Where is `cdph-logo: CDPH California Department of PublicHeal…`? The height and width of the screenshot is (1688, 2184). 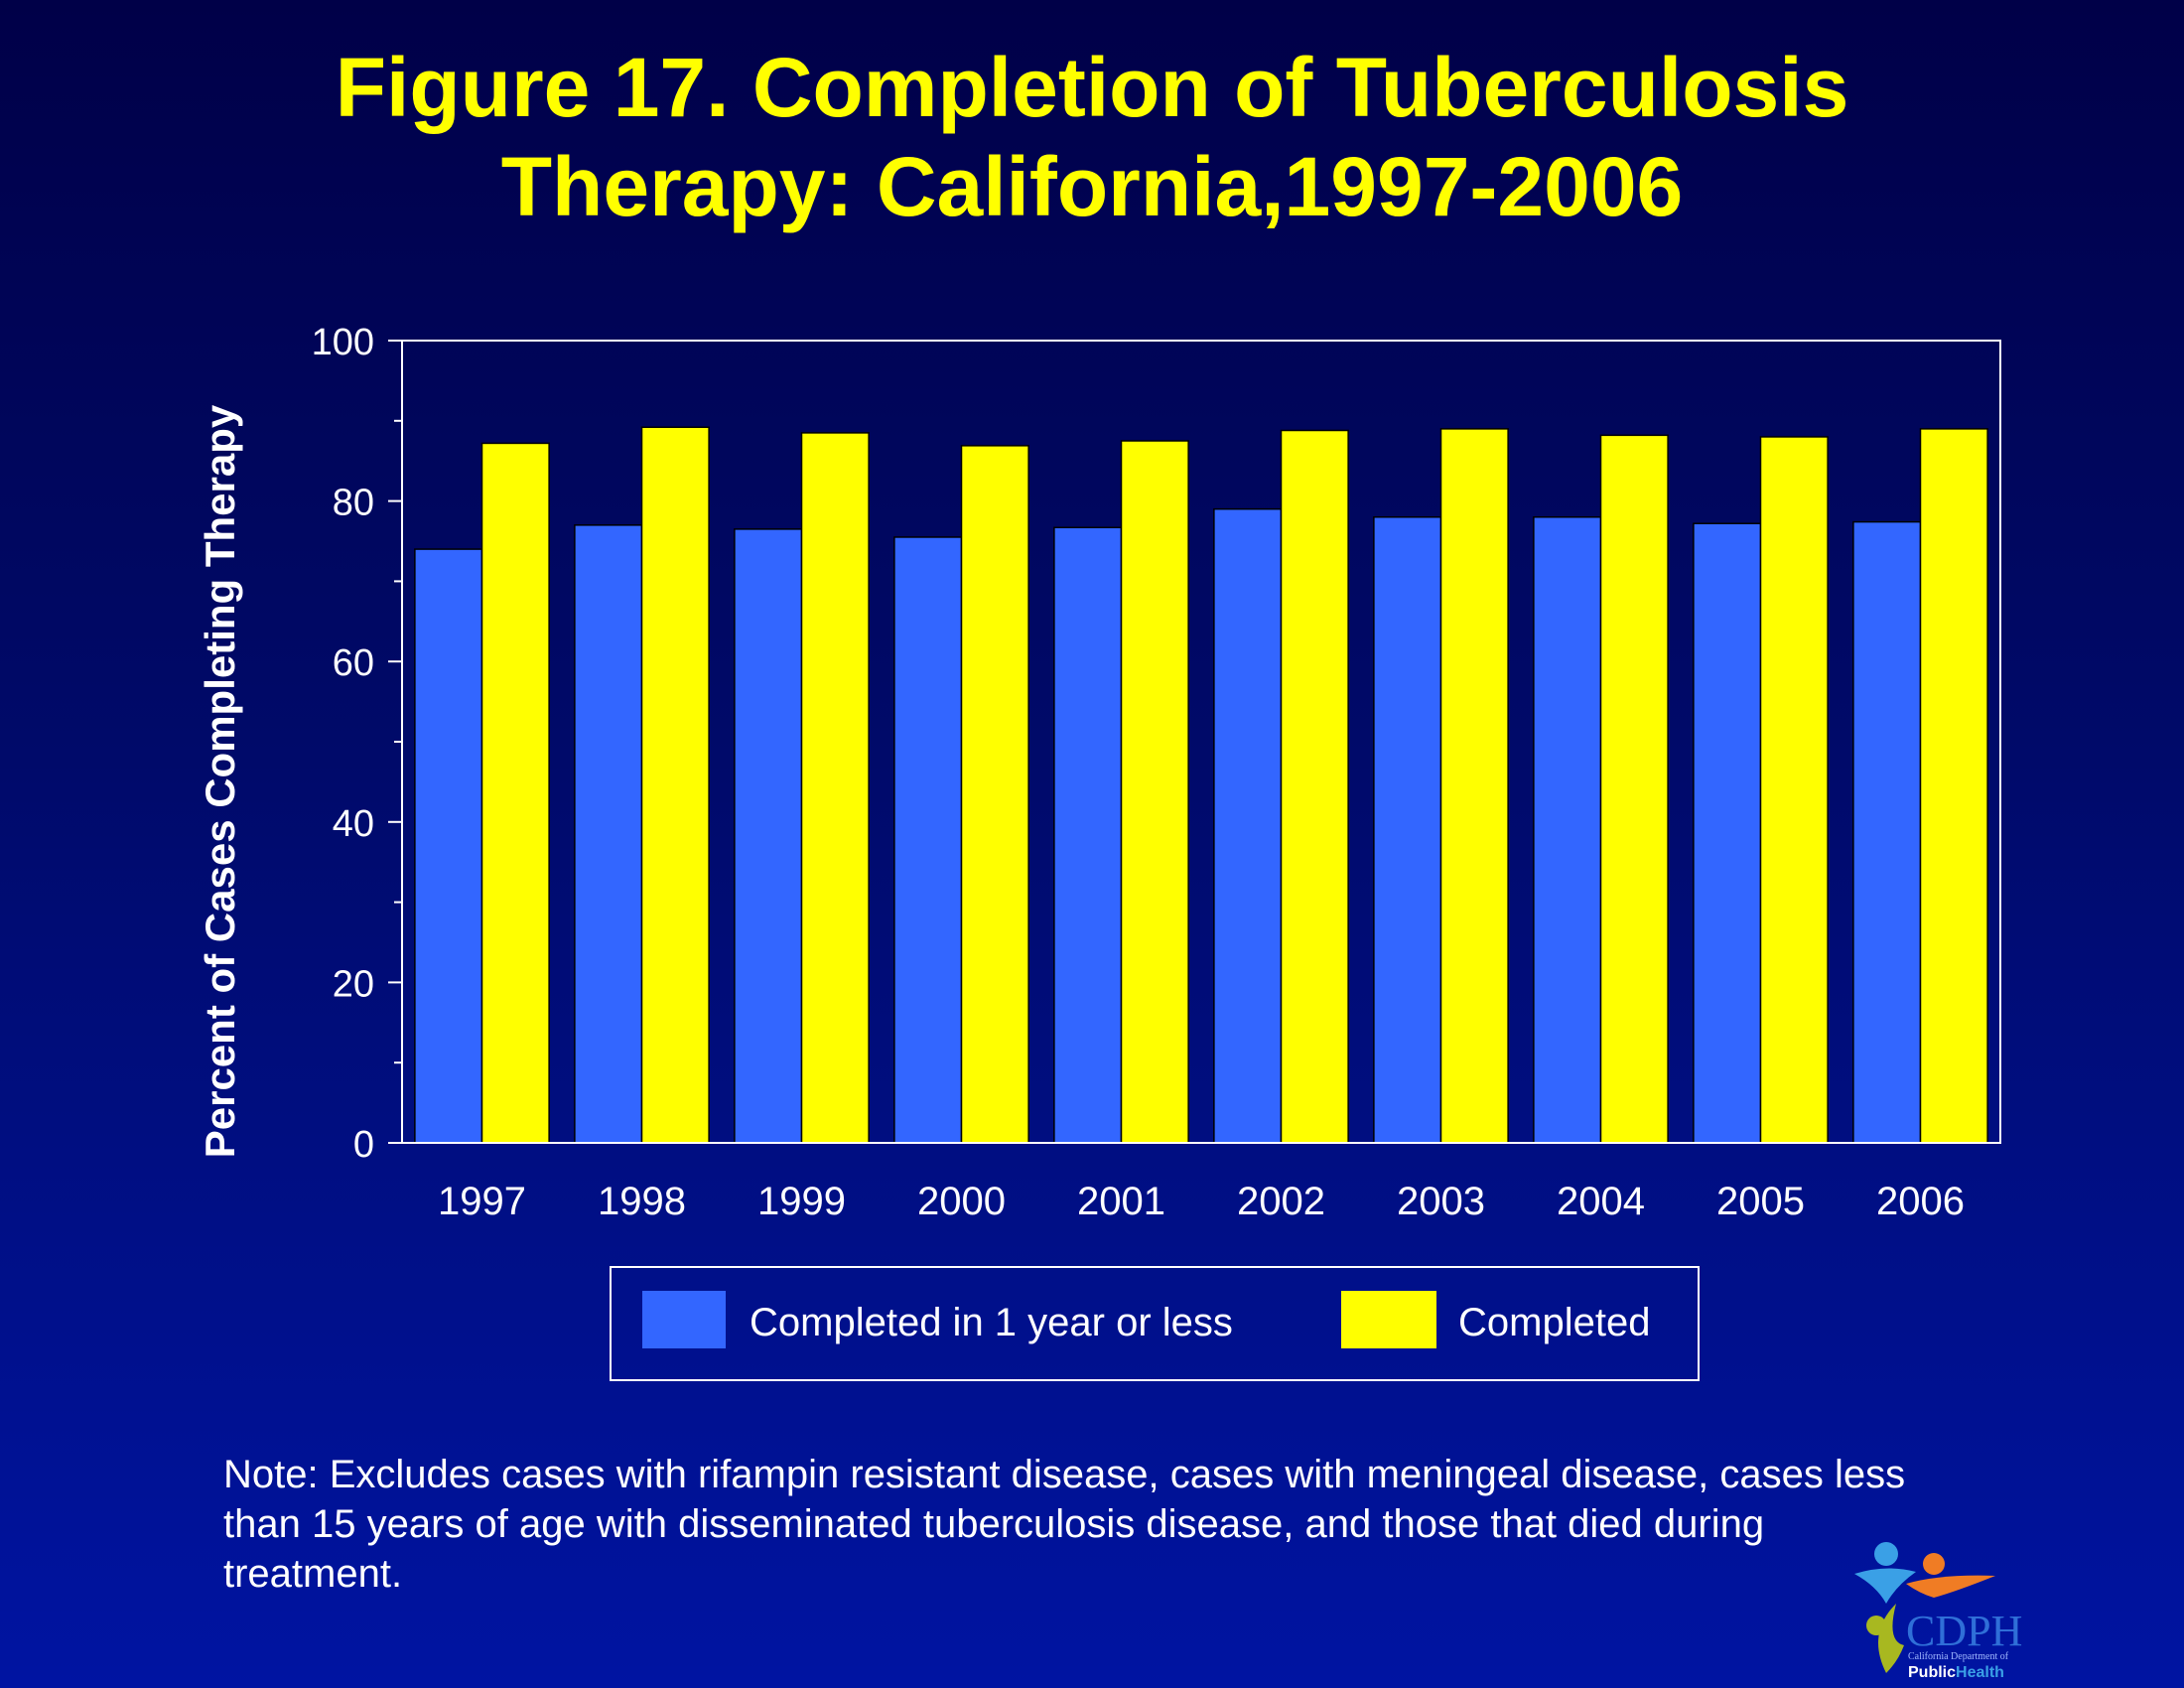
cdph-logo: CDPH California Department of PublicHeal… is located at coordinates (1938, 1611).